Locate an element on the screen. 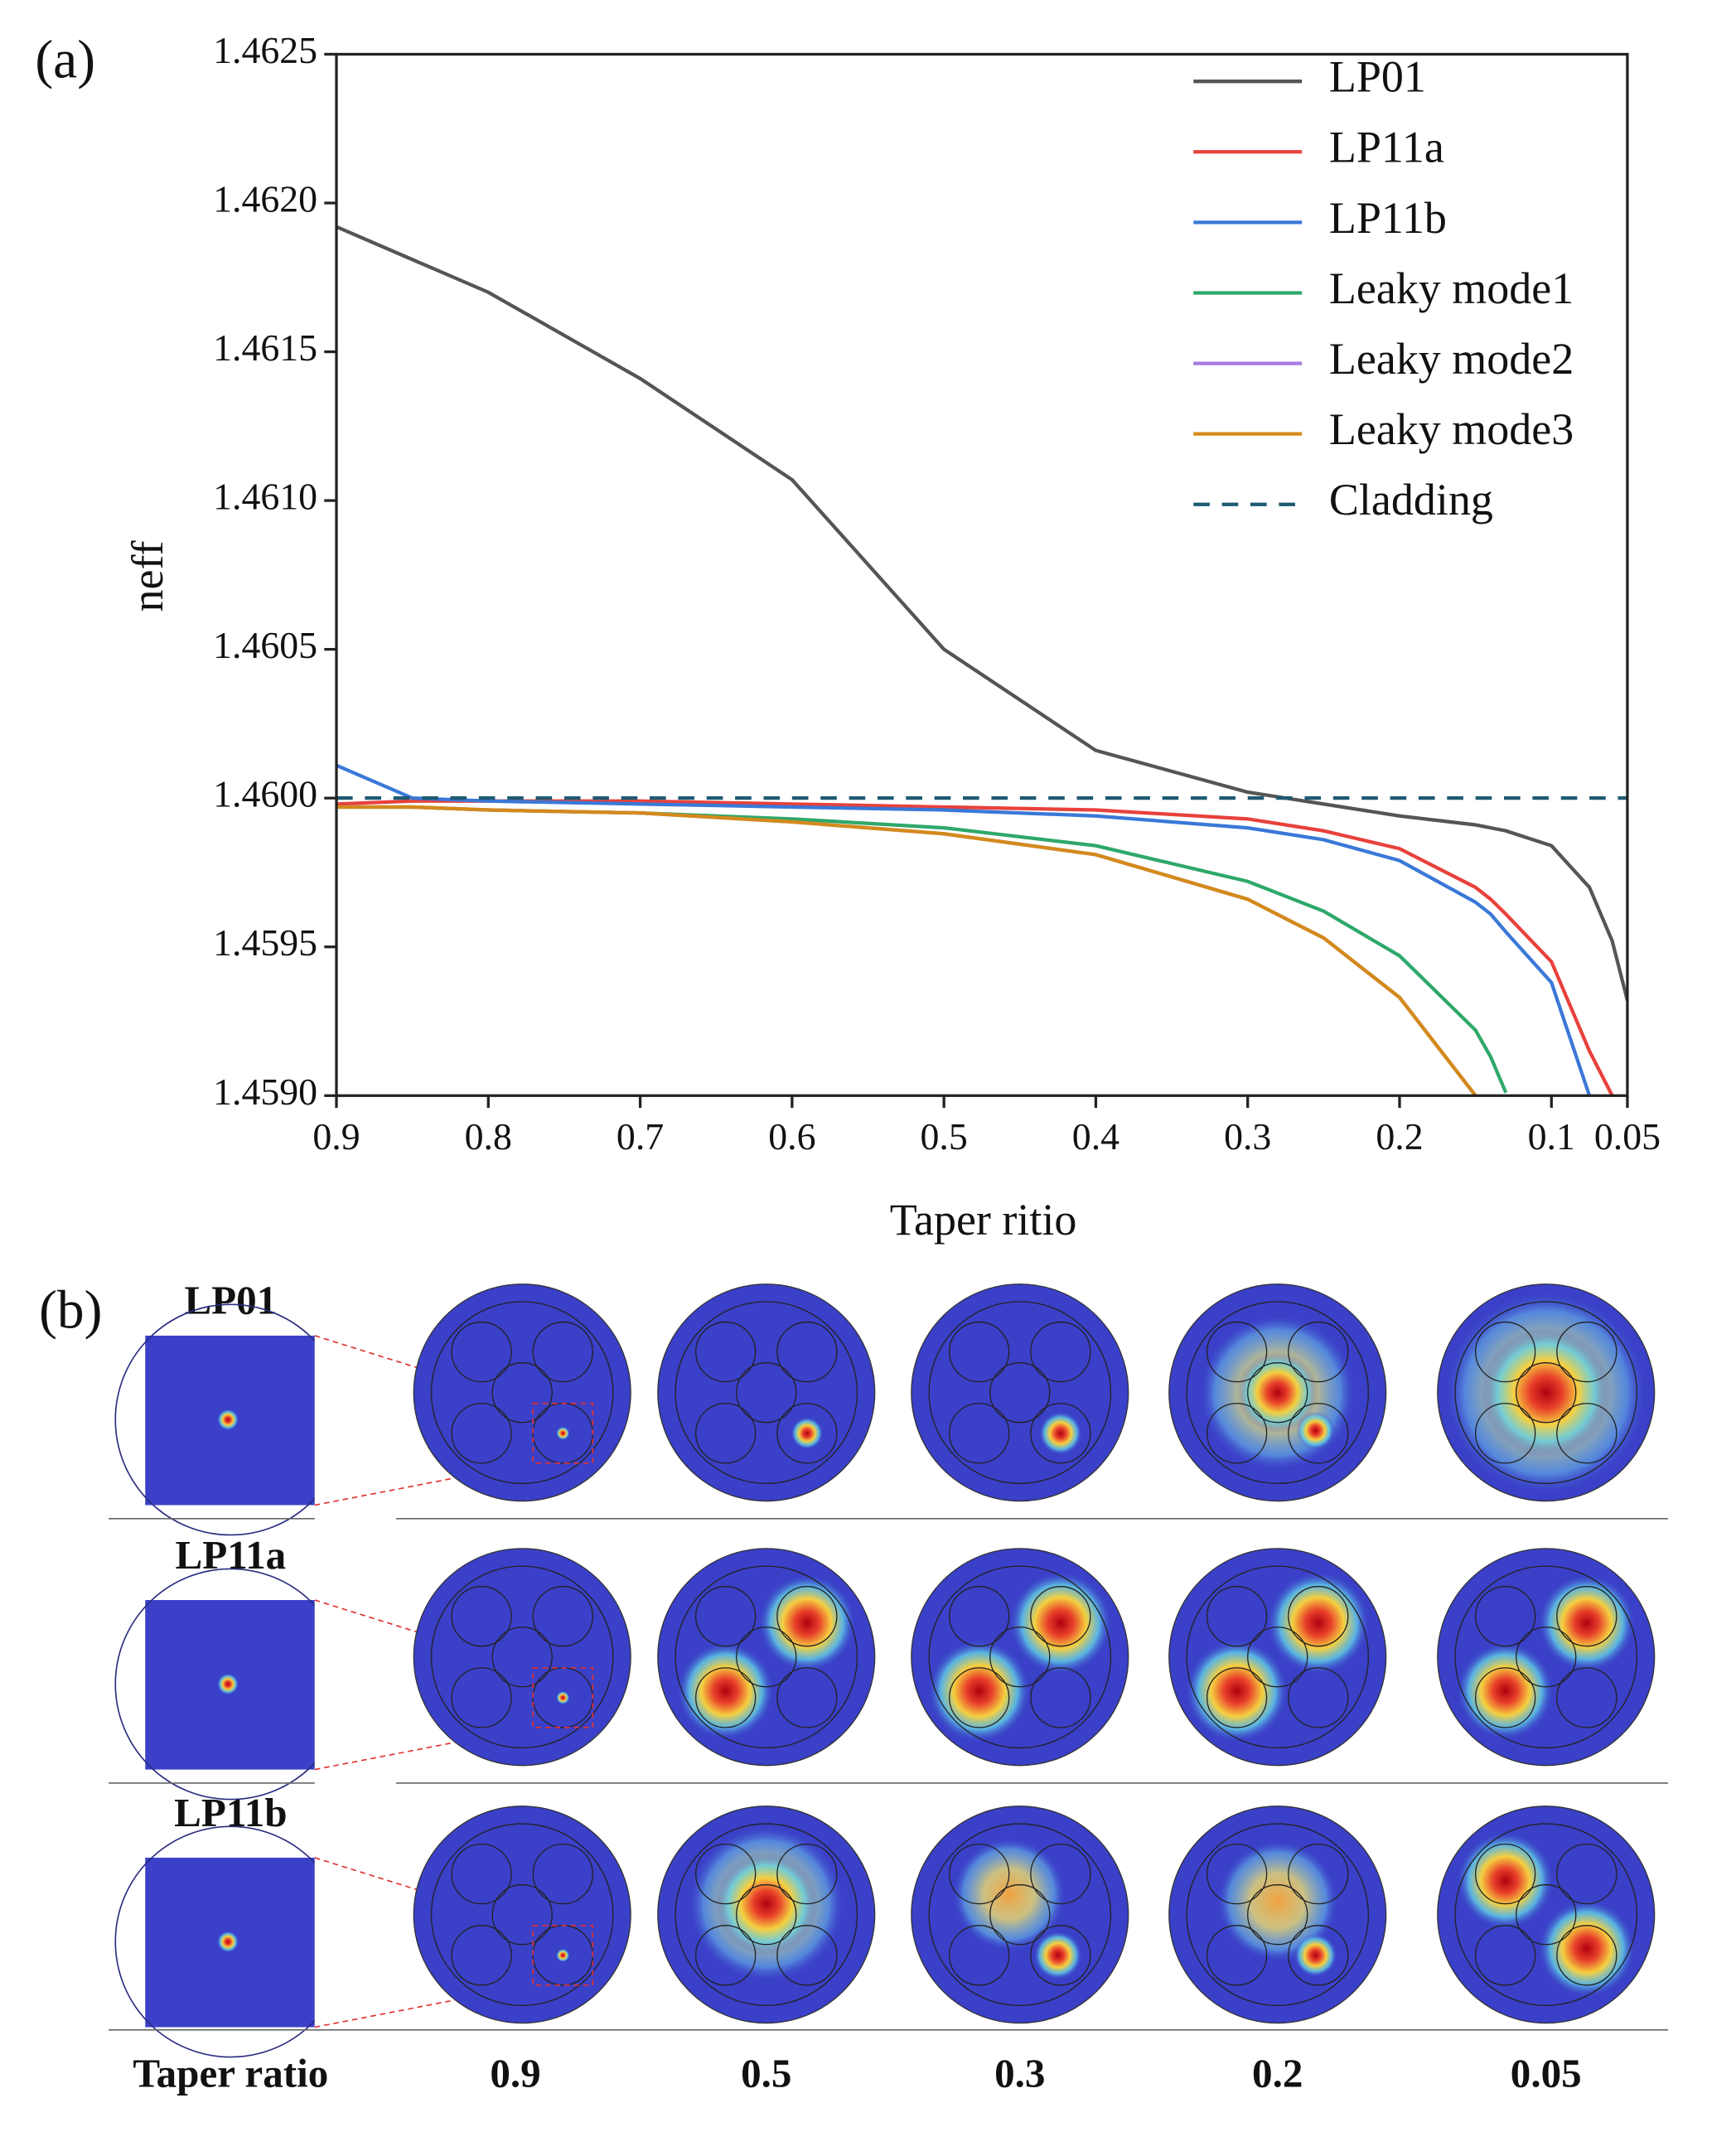  x-tick-label: 0.7 is located at coordinates (640, 1136).